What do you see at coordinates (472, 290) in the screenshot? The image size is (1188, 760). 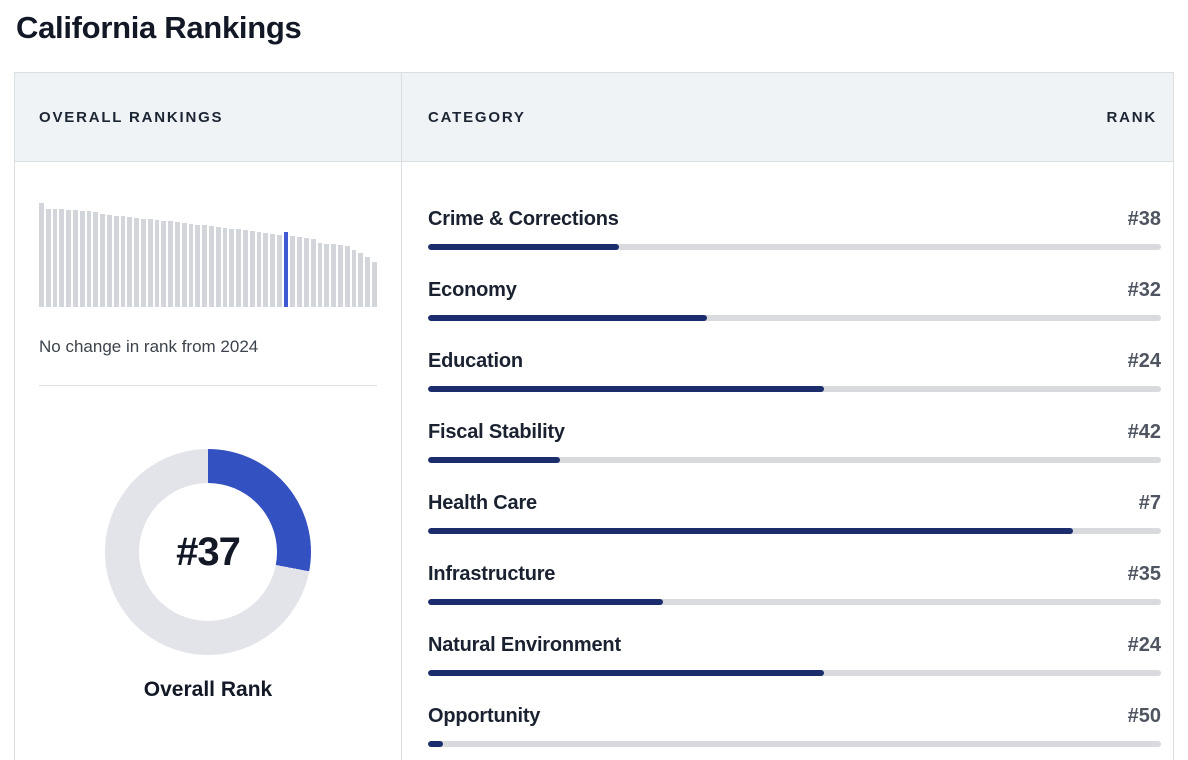 I see `category-label: Economy` at bounding box center [472, 290].